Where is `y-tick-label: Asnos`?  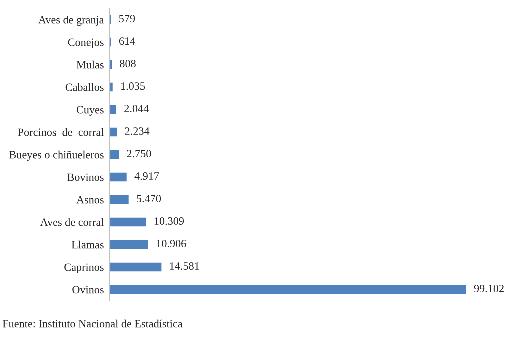 y-tick-label: Asnos is located at coordinates (90, 200).